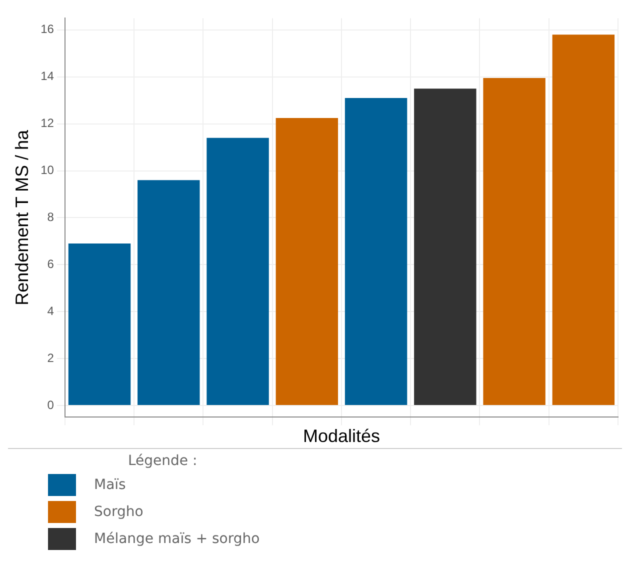  I want to click on legend-label: Mélange maïs + sorgho, so click(177, 538).